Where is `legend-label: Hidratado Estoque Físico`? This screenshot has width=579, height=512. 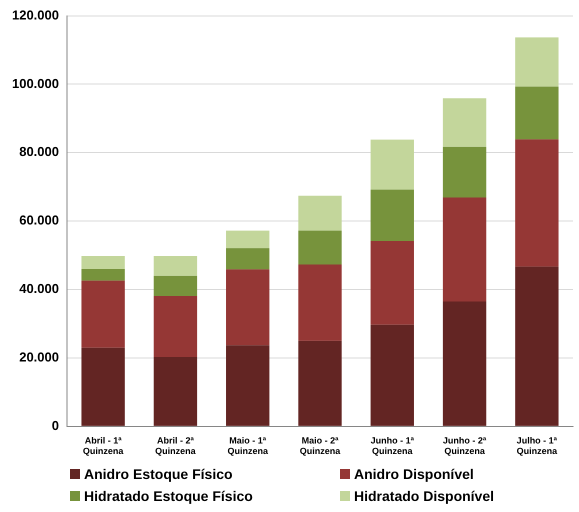
legend-label: Hidratado Estoque Físico is located at coordinates (168, 496).